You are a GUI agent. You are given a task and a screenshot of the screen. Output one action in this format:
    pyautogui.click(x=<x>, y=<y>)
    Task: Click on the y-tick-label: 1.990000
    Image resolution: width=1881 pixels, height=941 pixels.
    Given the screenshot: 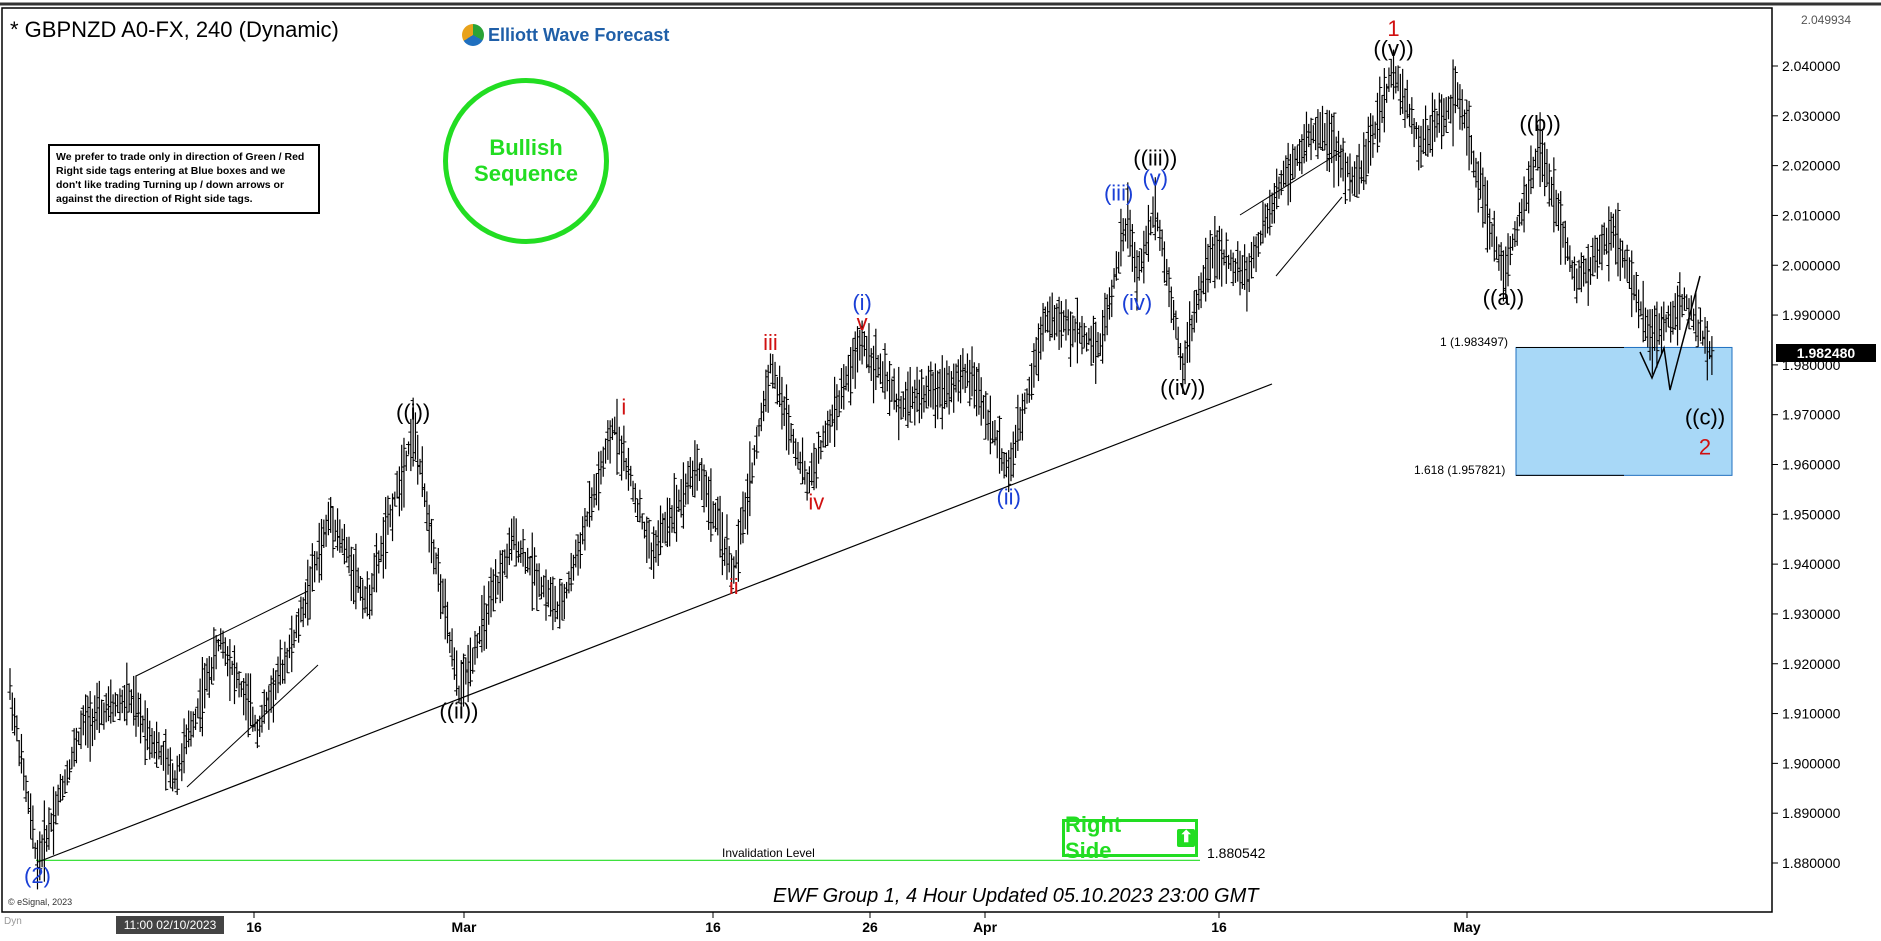 What is the action you would take?
    pyautogui.click(x=1811, y=315)
    